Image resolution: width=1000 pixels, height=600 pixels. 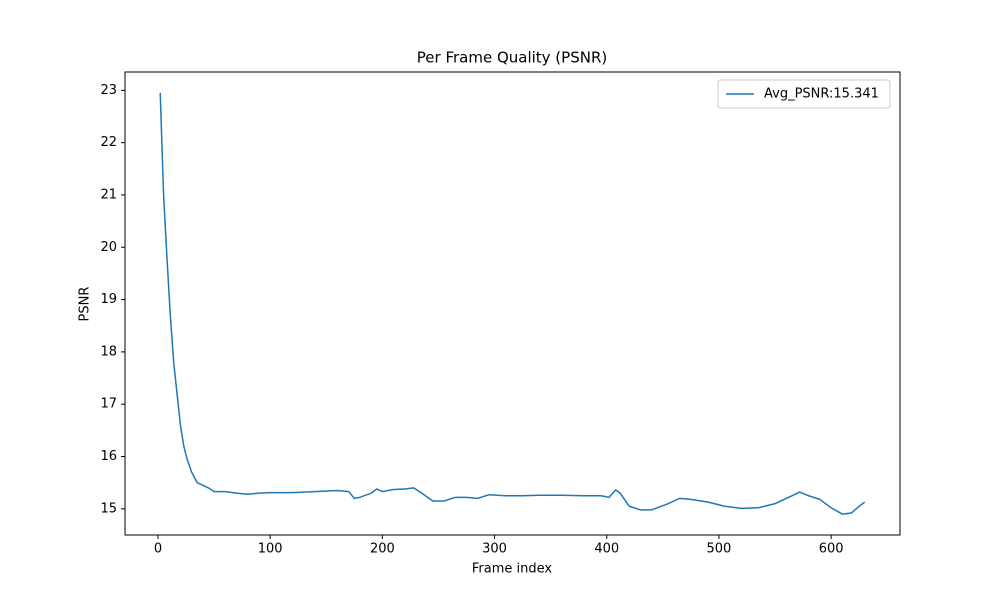 I want to click on y-tick-label: 17, so click(x=108, y=404).